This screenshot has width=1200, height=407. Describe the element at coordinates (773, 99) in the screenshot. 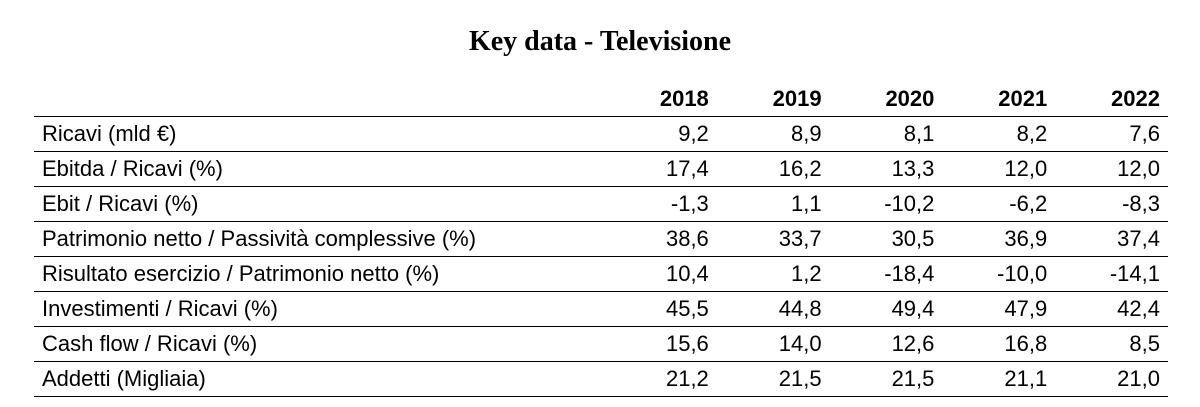

I see `column-header-2019: 2019` at that location.